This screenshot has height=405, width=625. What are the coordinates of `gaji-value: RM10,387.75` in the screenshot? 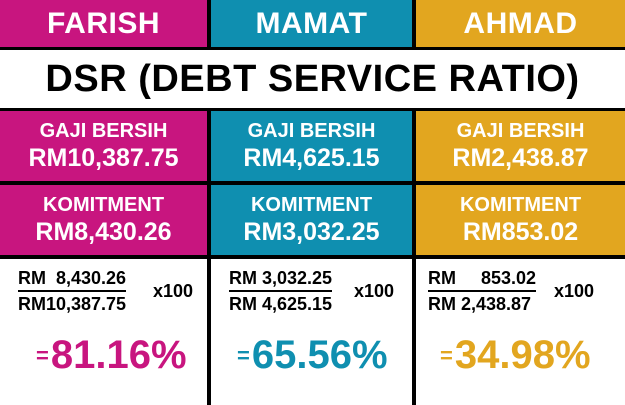 It's located at (103, 158).